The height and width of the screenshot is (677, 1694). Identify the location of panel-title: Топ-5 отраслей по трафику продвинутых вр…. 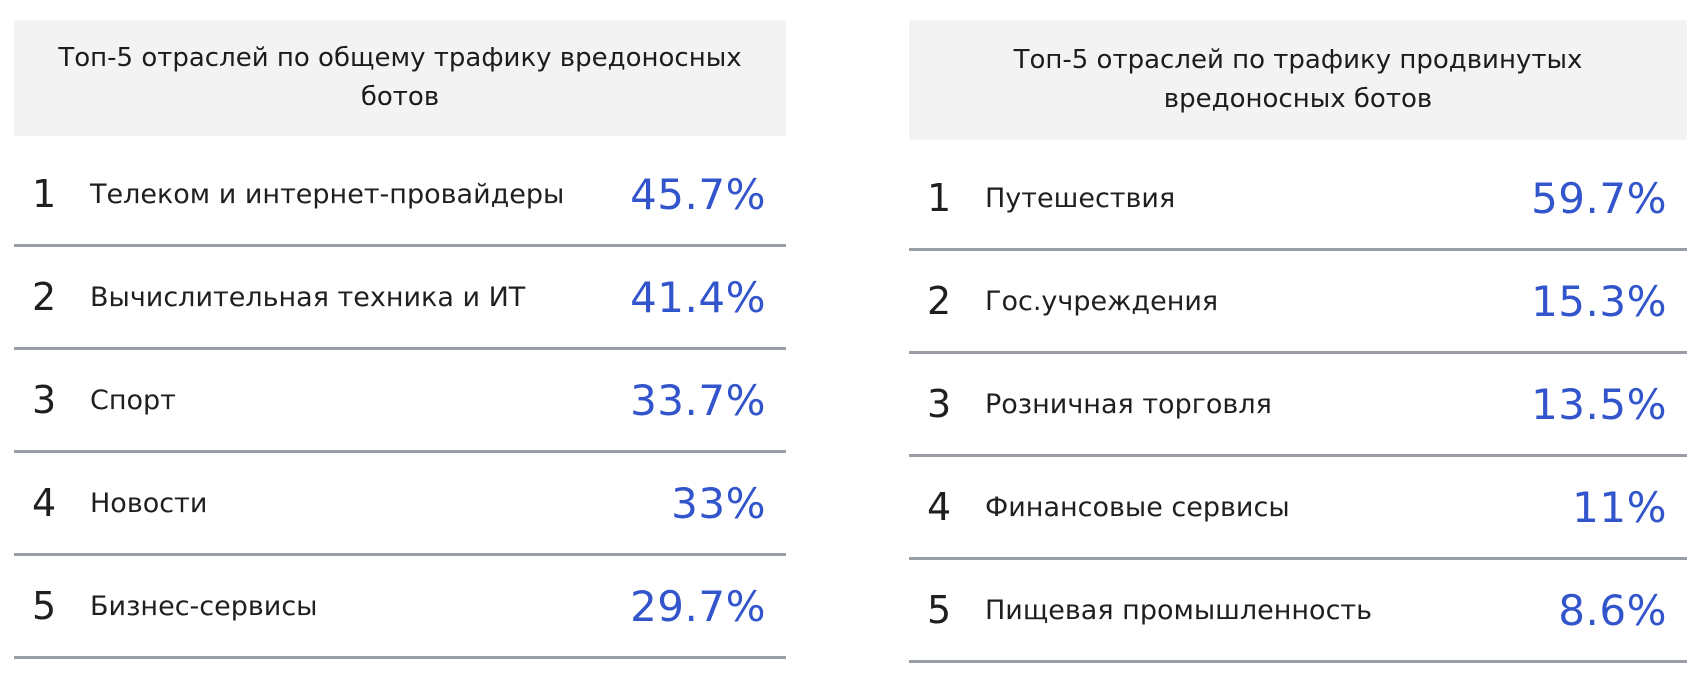
(1298, 80).